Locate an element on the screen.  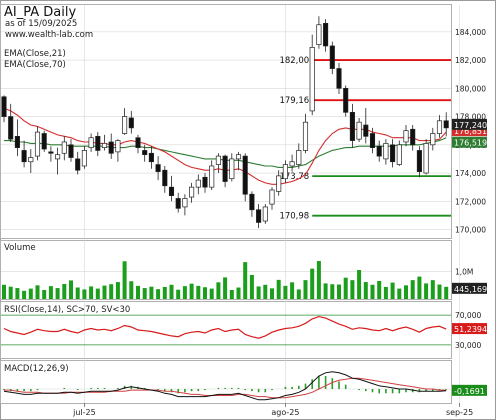
volume-bars is located at coordinates (225, 280).